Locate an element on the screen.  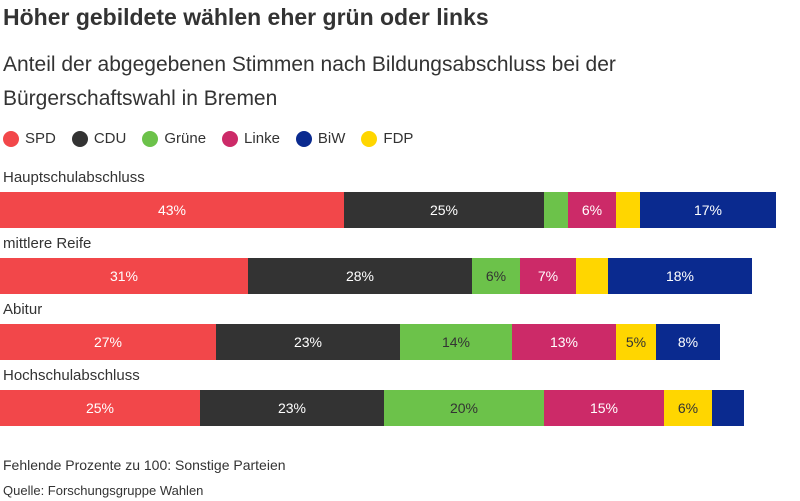
legend-item-fdp: FDP is located at coordinates (387, 138).